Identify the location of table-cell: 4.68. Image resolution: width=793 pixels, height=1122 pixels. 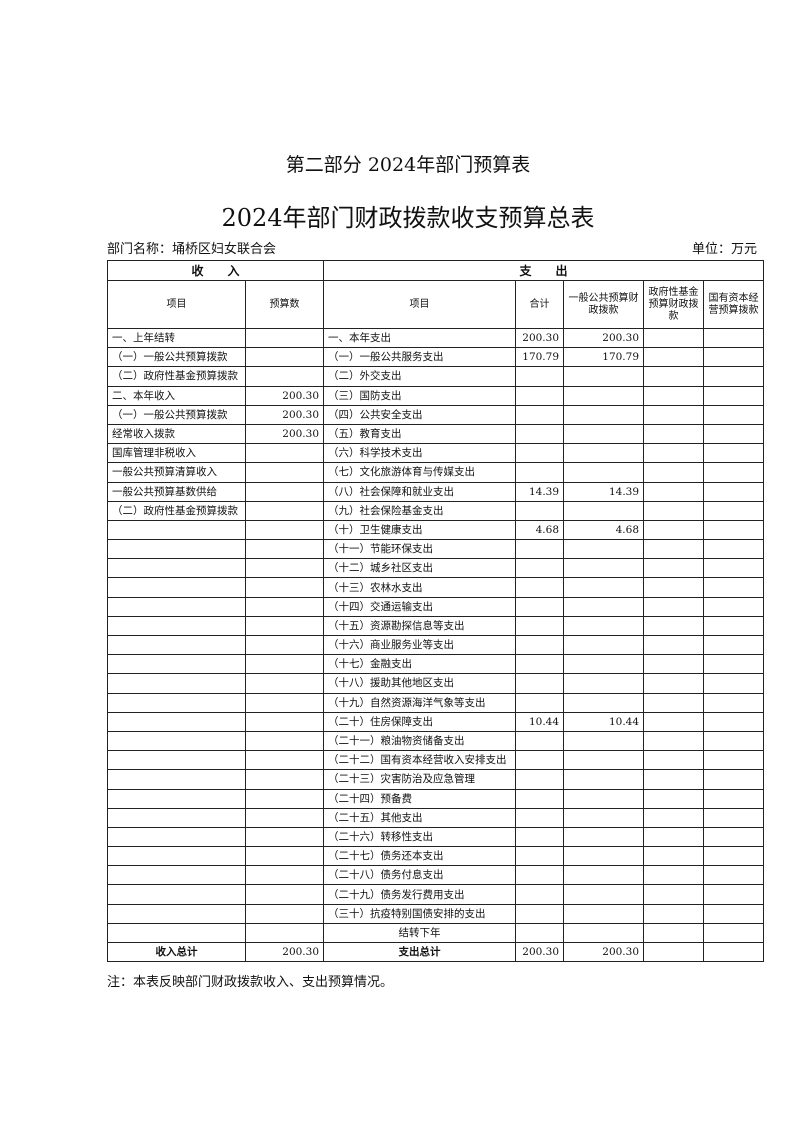
(604, 530).